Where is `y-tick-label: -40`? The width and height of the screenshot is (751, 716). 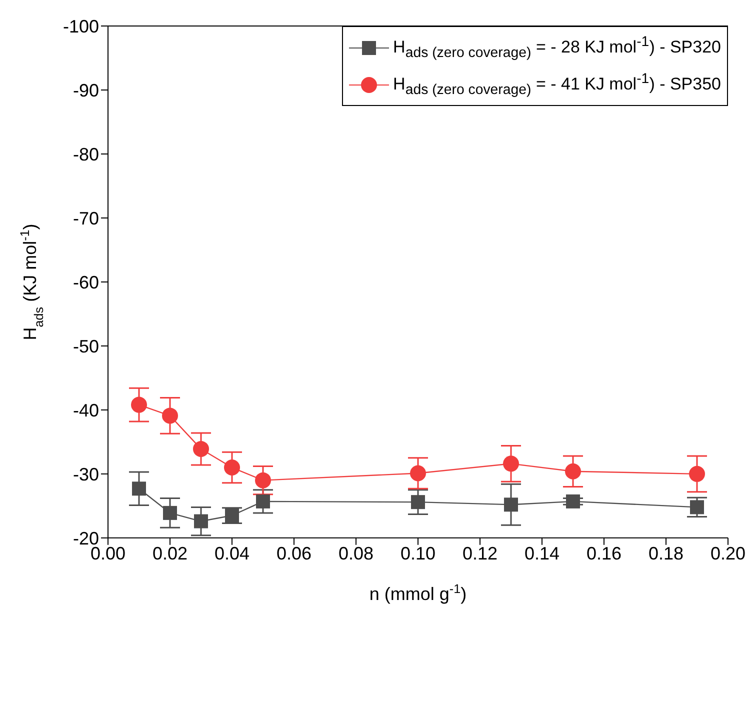
y-tick-label: -40 is located at coordinates (85, 410).